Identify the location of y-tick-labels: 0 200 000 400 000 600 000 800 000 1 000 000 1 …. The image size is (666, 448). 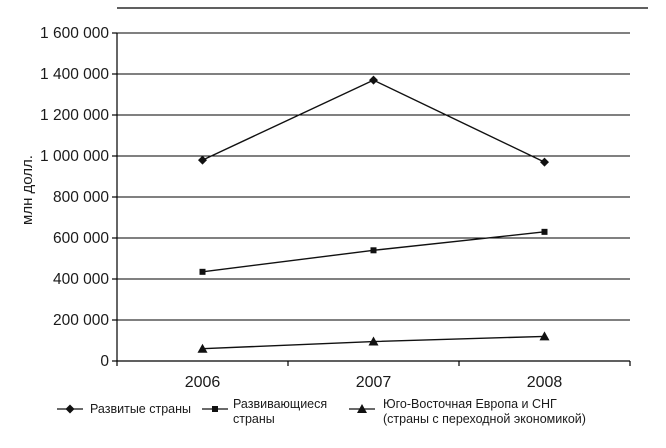
(74, 197).